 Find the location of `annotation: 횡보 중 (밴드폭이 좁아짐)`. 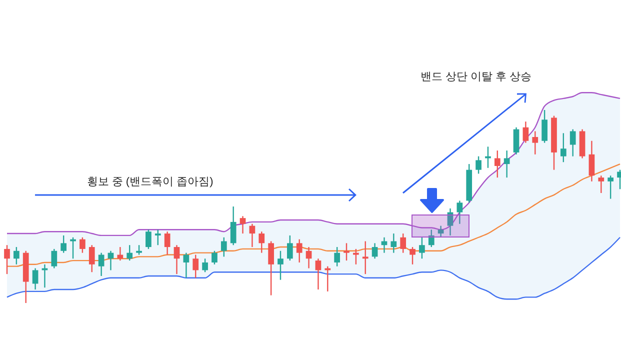

annotation: 횡보 중 (밴드폭이 좁아짐) is located at coordinates (150, 182).